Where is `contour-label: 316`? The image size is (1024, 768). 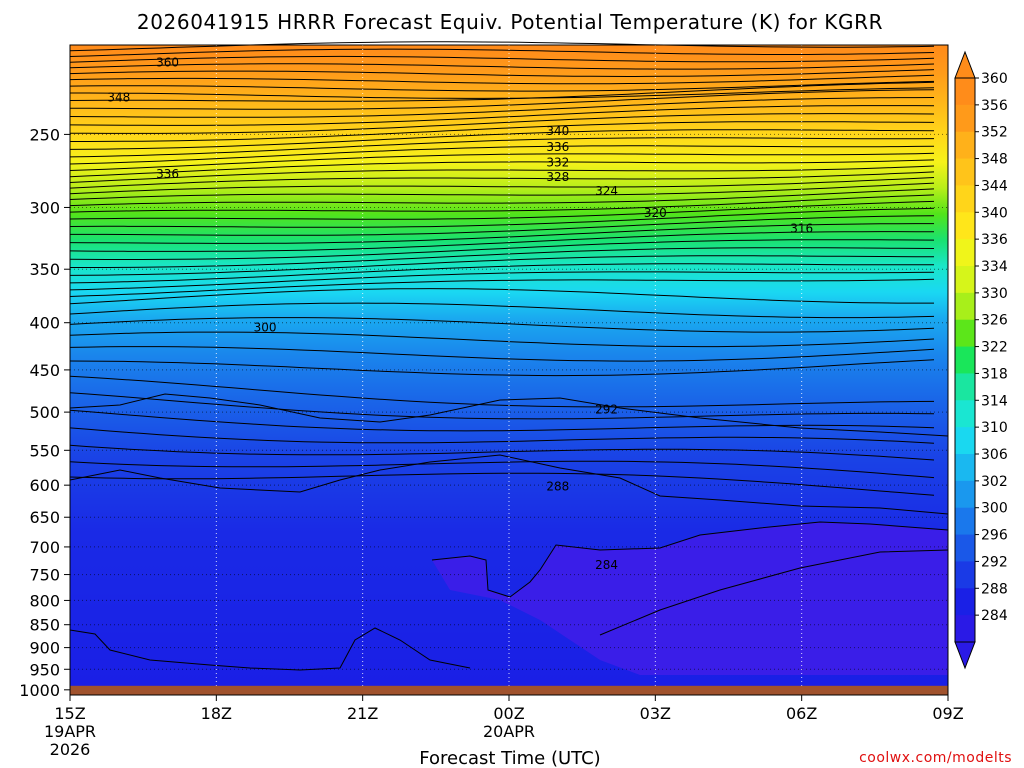 contour-label: 316 is located at coordinates (801, 228).